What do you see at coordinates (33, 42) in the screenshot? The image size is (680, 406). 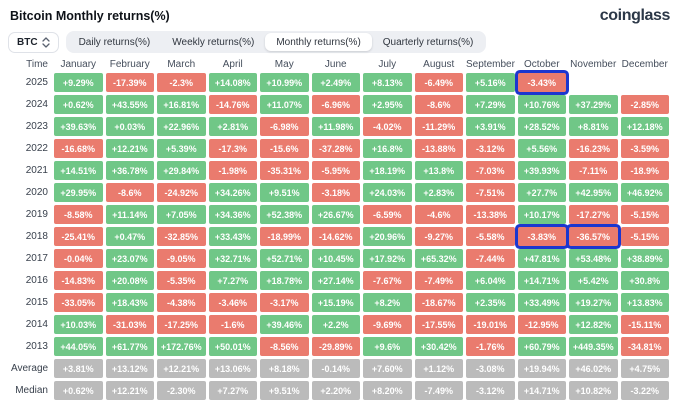 I see `symbol-select: BTC` at bounding box center [33, 42].